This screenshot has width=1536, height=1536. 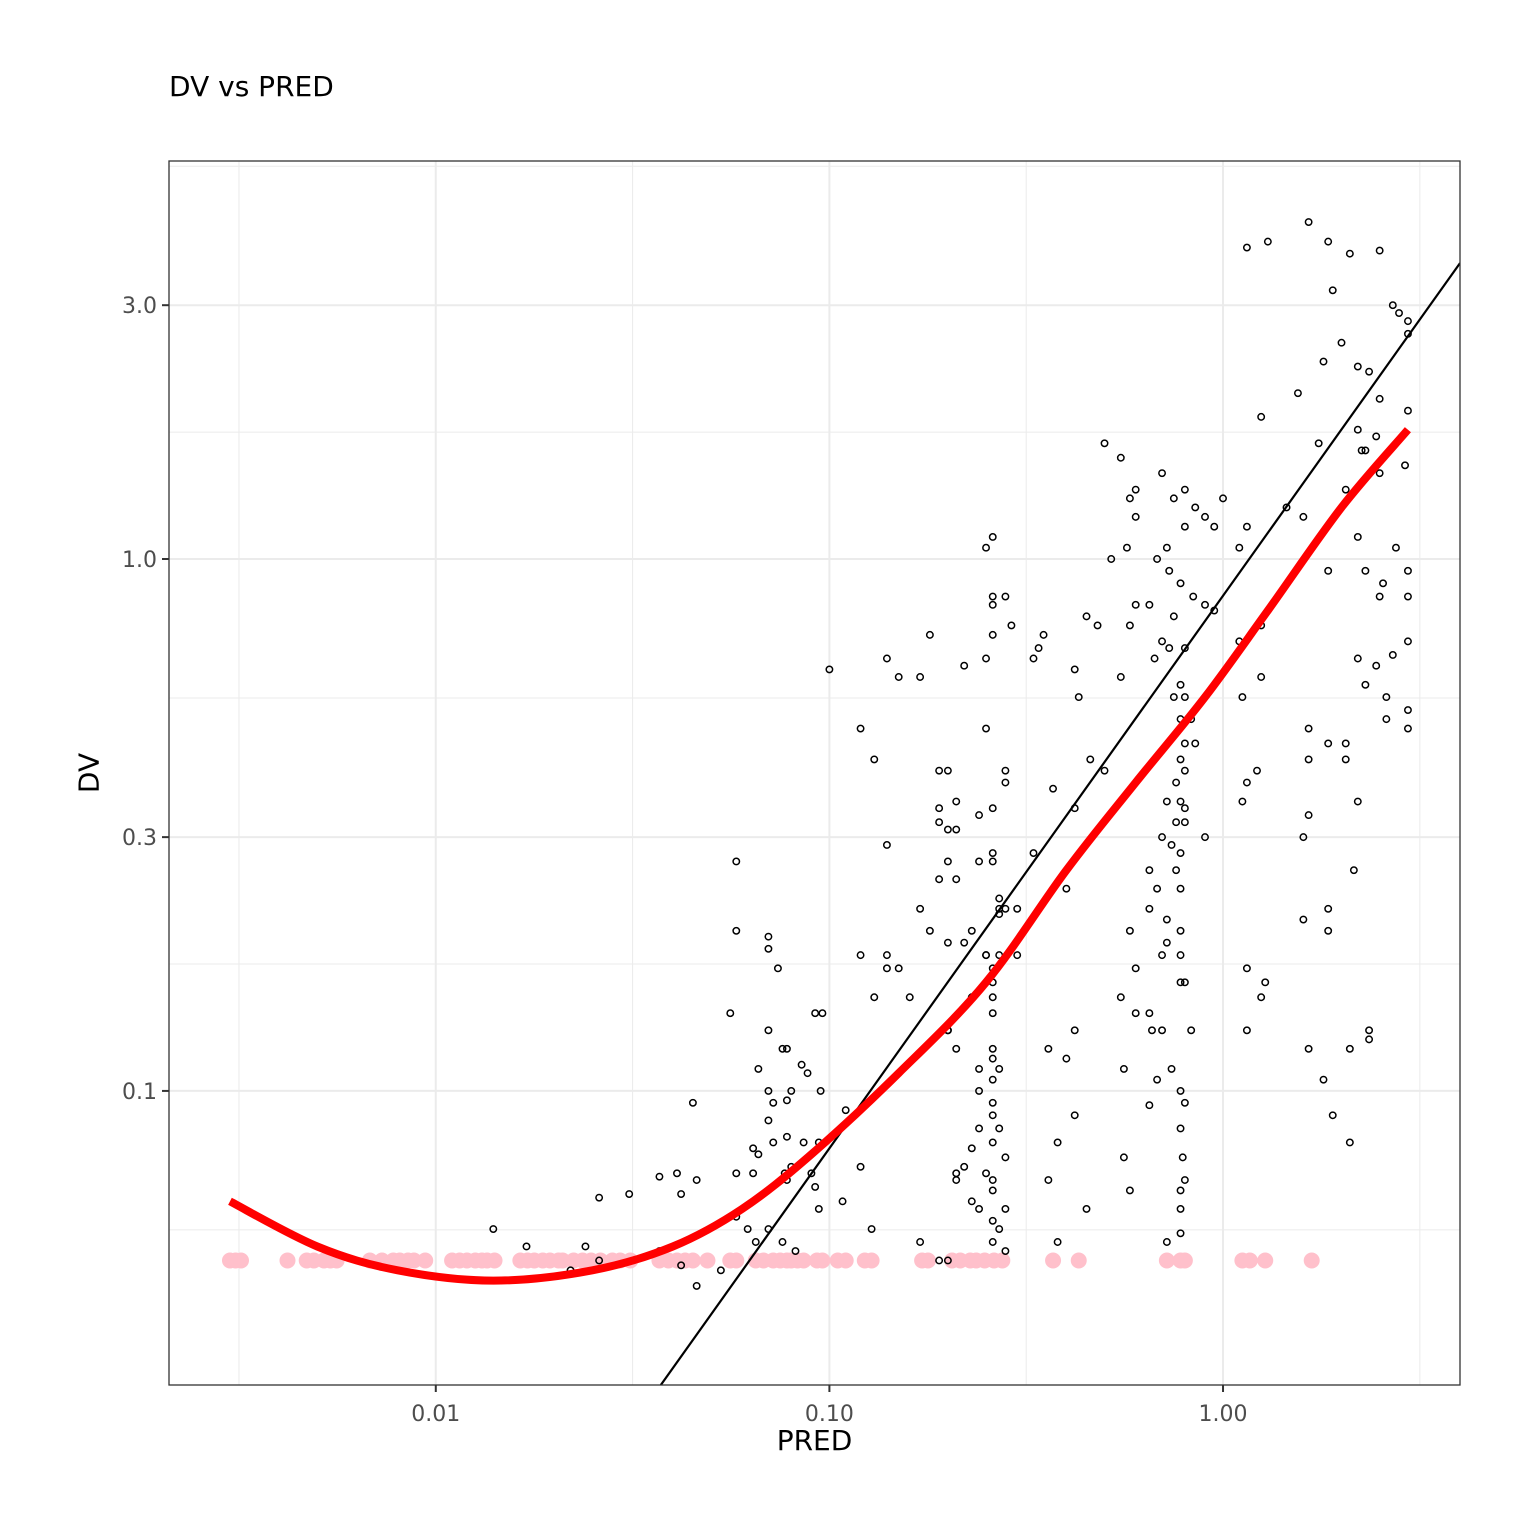 What do you see at coordinates (829, 1414) in the screenshot?
I see `x-tick-label: 0.10` at bounding box center [829, 1414].